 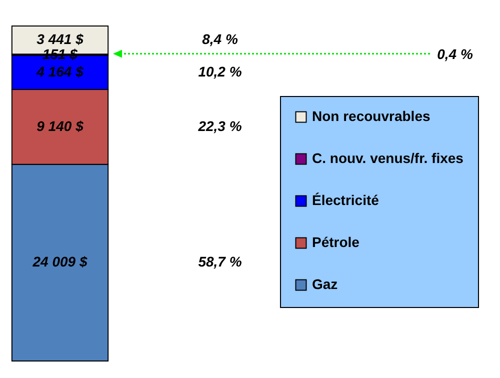 What do you see at coordinates (60, 262) in the screenshot?
I see `data-label: 24 009 $` at bounding box center [60, 262].